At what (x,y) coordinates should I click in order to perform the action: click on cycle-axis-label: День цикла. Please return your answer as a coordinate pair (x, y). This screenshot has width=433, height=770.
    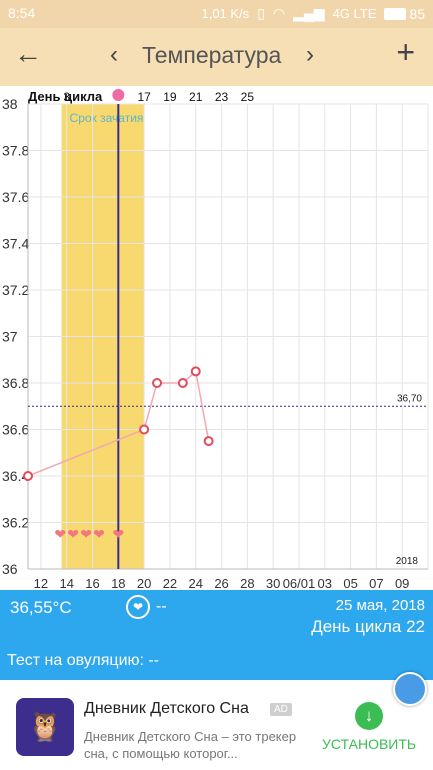
    Looking at the image, I should click on (65, 96).